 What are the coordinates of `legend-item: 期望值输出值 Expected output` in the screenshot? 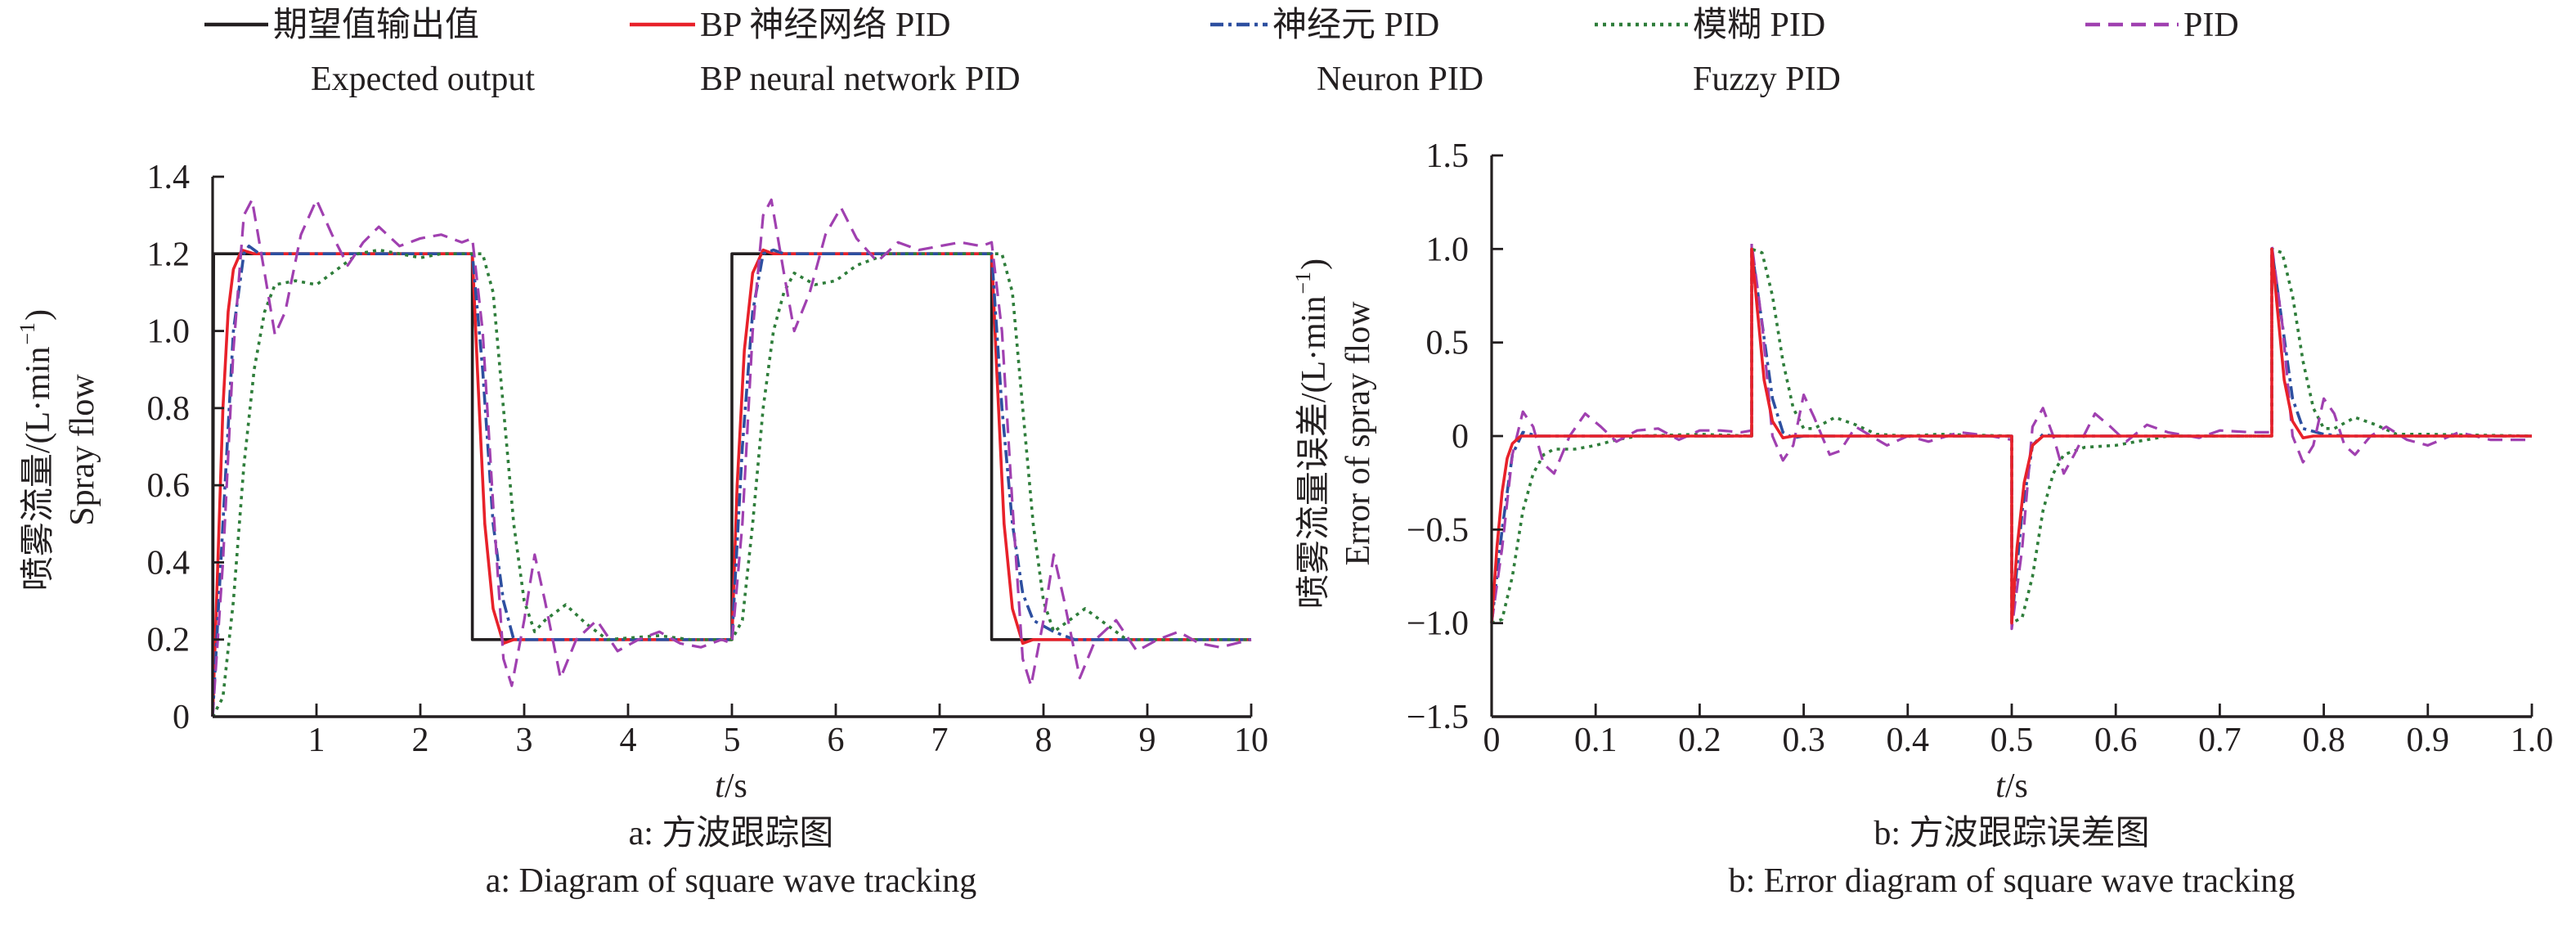 It's located at (369, 53).